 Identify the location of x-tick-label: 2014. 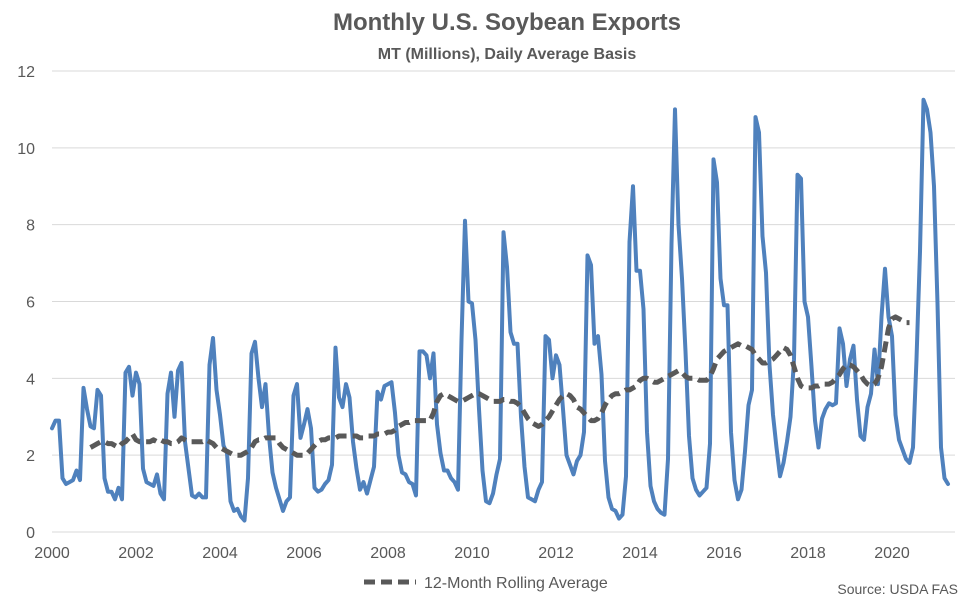
(640, 553).